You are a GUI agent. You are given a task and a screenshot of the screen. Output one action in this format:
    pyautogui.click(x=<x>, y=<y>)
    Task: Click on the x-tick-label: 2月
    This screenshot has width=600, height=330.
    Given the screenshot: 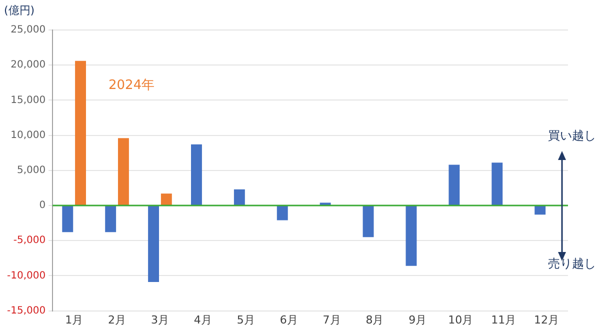 What is the action you would take?
    pyautogui.click(x=117, y=319)
    